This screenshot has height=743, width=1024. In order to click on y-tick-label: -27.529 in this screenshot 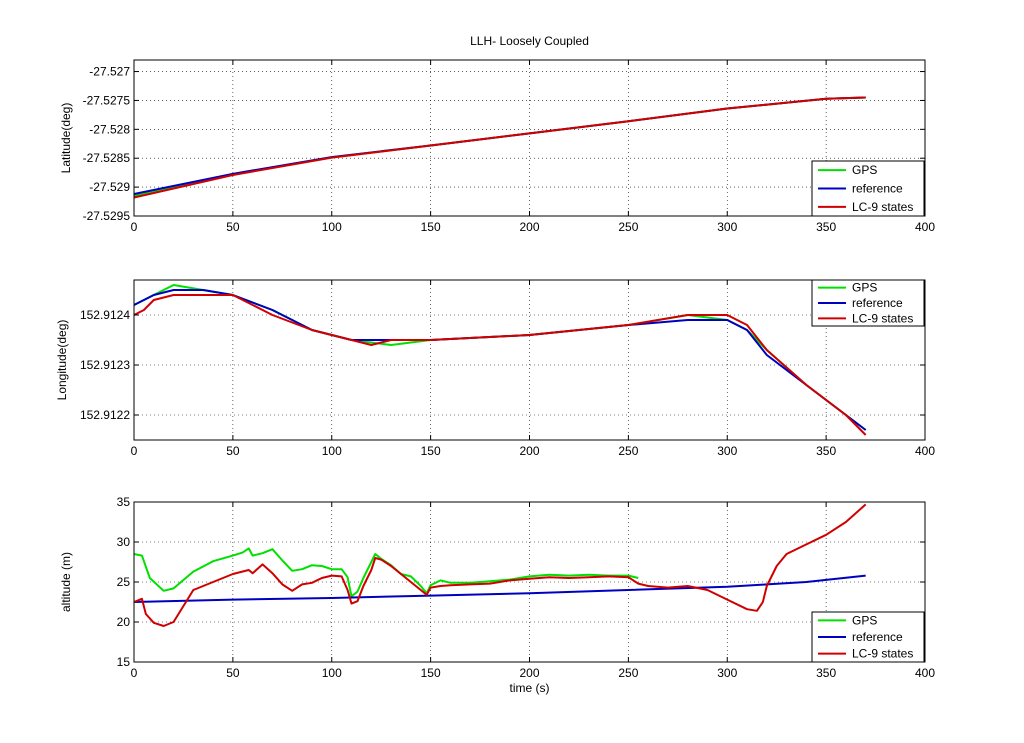, I will do `click(109, 187)`.